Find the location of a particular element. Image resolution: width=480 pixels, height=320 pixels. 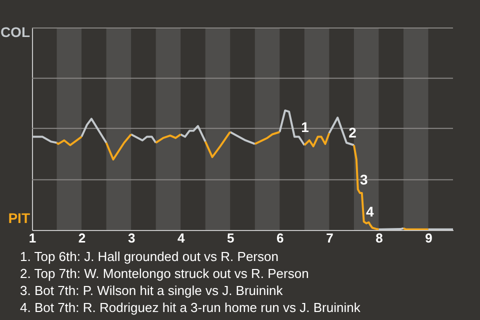

annotation: 4 is located at coordinates (370, 212).